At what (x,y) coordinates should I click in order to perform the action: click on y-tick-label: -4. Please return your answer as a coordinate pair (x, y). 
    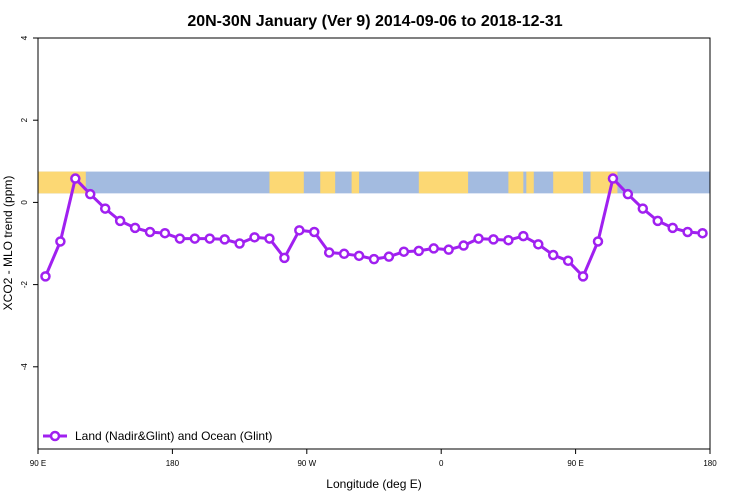
    Looking at the image, I should click on (24, 367).